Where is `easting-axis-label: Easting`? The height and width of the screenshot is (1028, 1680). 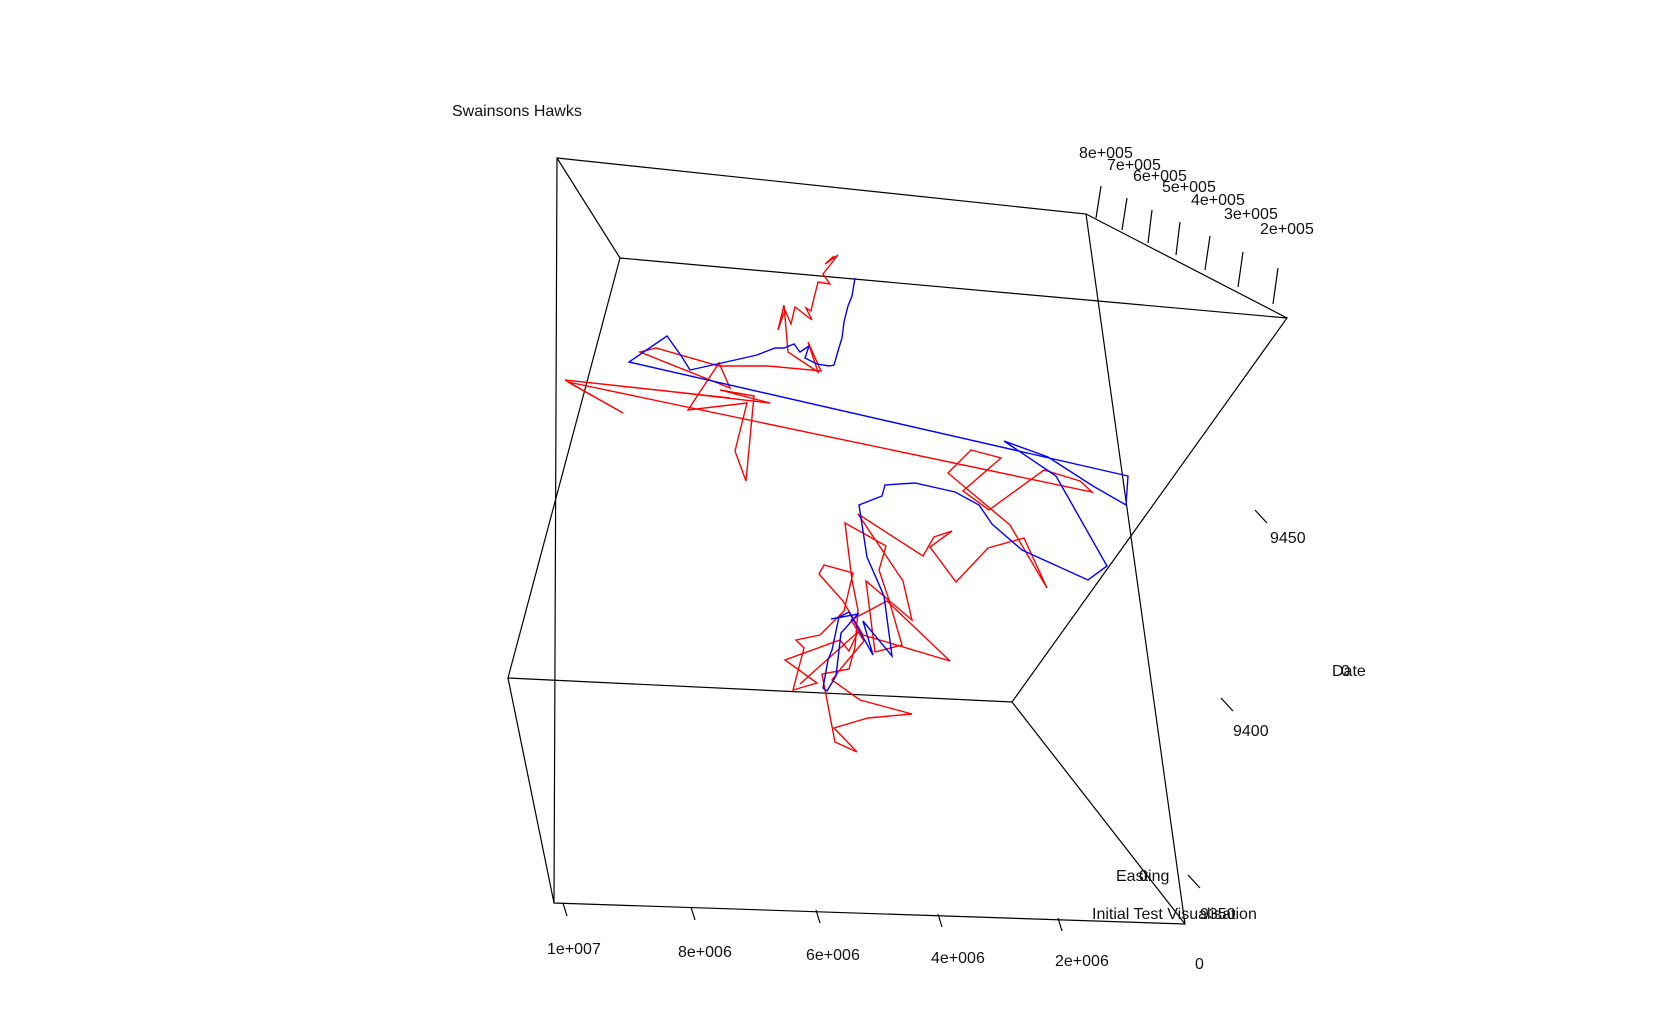 easting-axis-label: Easting is located at coordinates (1142, 876).